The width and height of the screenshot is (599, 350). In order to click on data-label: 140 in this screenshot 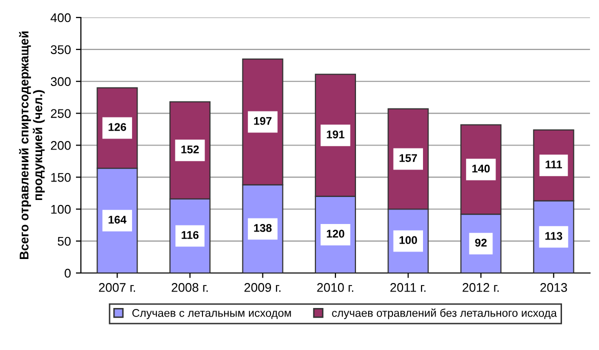, I will do `click(481, 168)`.